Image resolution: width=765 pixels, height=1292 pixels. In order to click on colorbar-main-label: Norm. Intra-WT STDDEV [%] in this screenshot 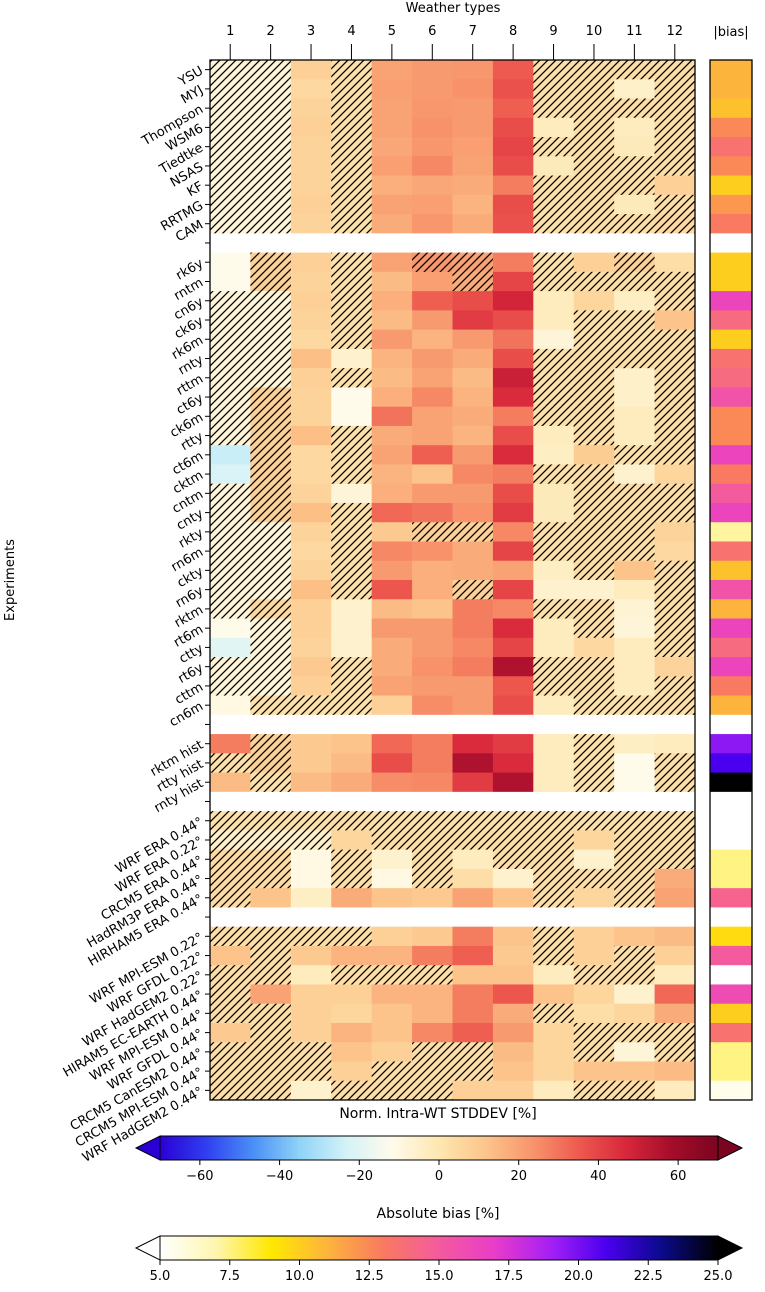, I will do `click(437, 1114)`.